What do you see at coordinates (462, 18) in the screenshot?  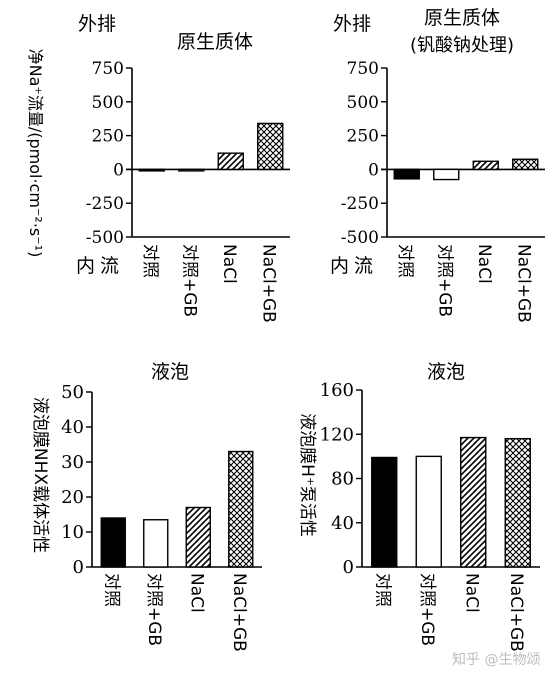 I see `chart-title-line-1: 原生质体` at bounding box center [462, 18].